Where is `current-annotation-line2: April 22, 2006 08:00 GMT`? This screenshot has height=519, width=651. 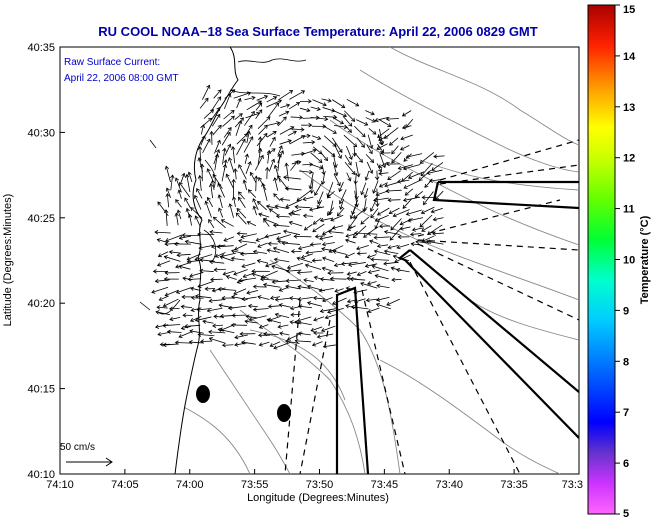 current-annotation-line2: April 22, 2006 08:00 GMT is located at coordinates (121, 78).